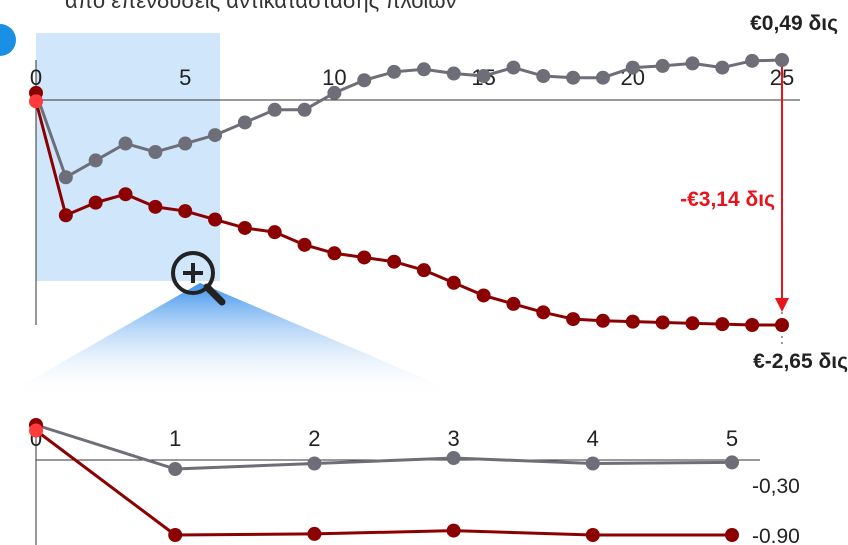 This screenshot has width=848, height=545. Describe the element at coordinates (8, 40) in the screenshot. I see `section-badge` at that location.